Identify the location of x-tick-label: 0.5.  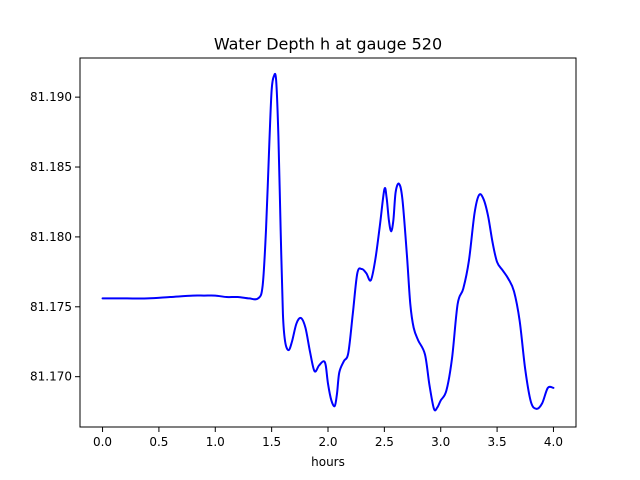
(158, 442).